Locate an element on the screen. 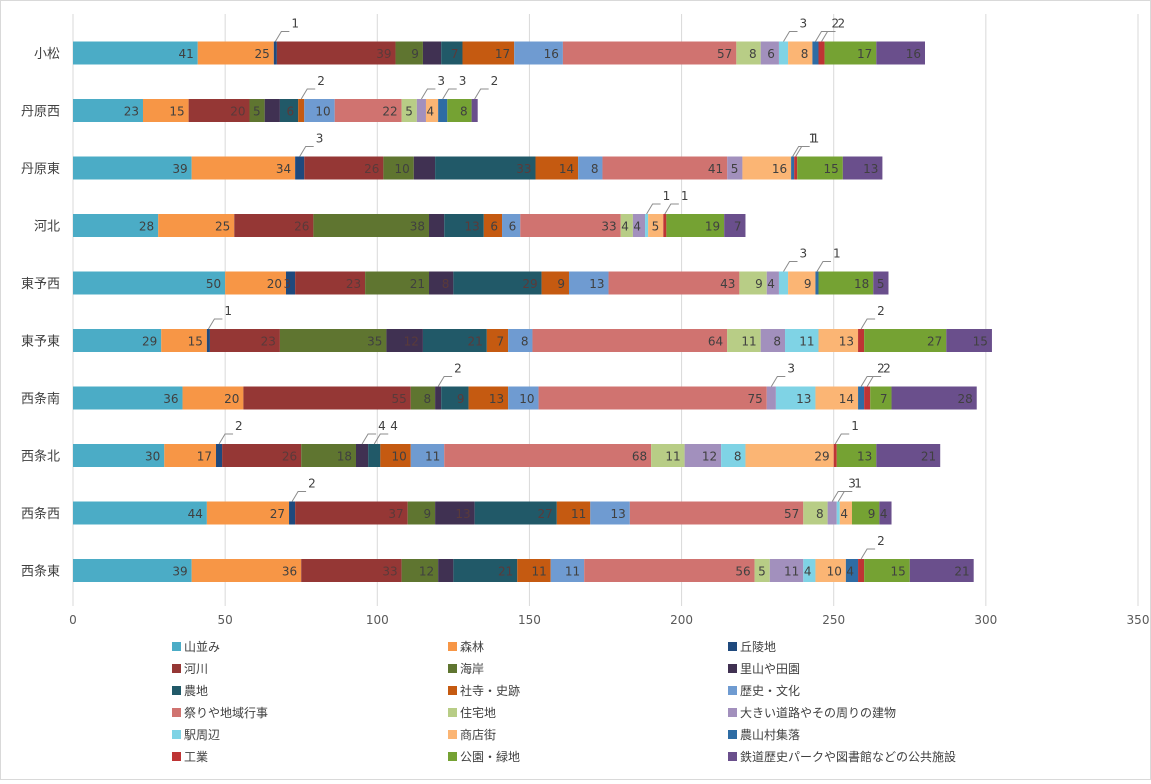 Image resolution: width=1151 pixels, height=784 pixels. legend-entry: 農地 is located at coordinates (190, 691).